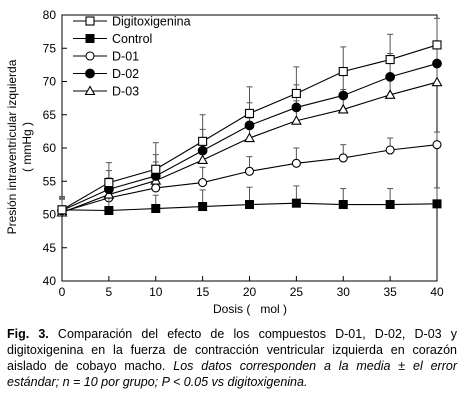  I want to click on y-tick-label: 70, so click(50, 82).